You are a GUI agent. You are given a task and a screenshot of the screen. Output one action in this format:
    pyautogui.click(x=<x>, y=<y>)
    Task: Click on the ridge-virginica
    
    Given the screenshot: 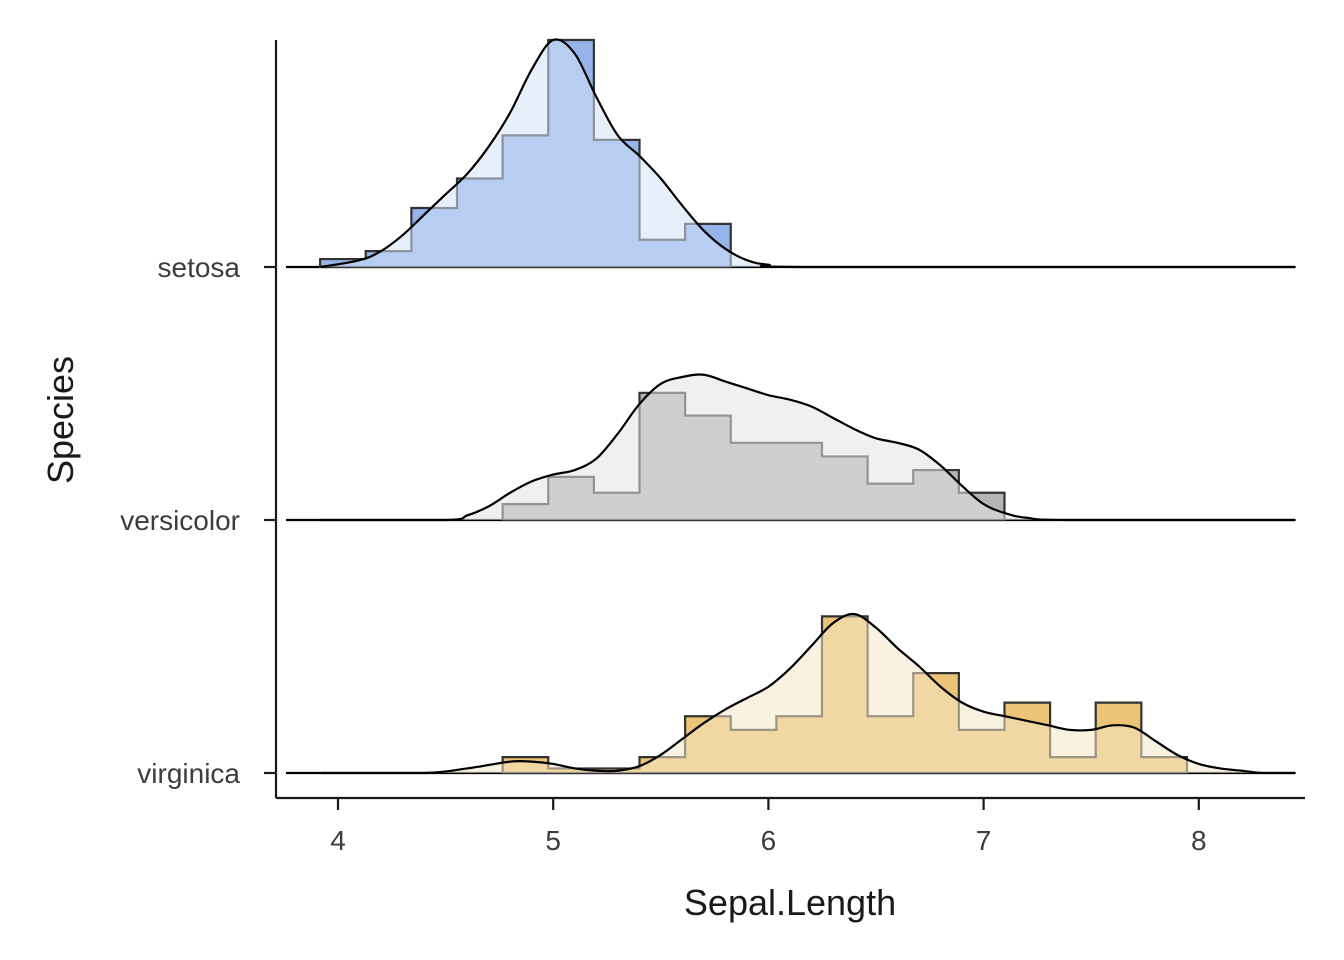 What is the action you would take?
    pyautogui.click(x=791, y=693)
    